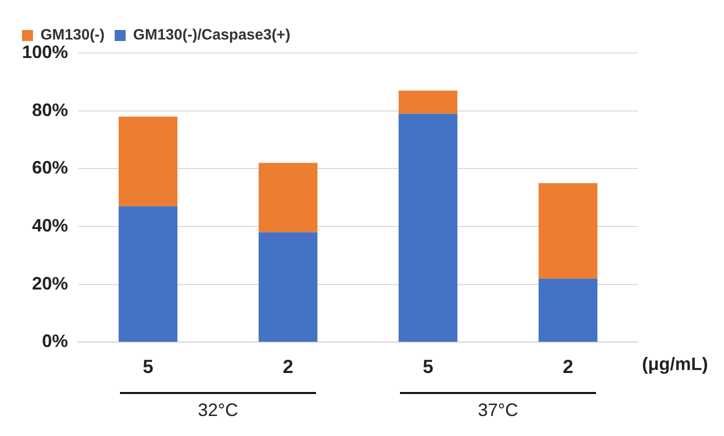  I want to click on y-tick-label: 100%, so click(45, 52).